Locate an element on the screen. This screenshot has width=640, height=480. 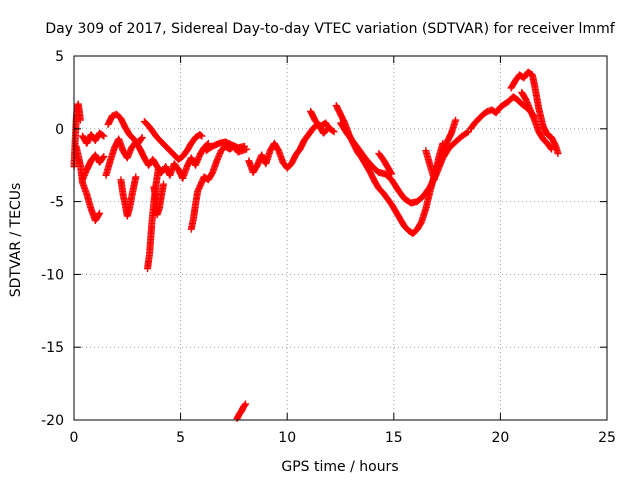
y-tick-label: 5 is located at coordinates (59, 57).